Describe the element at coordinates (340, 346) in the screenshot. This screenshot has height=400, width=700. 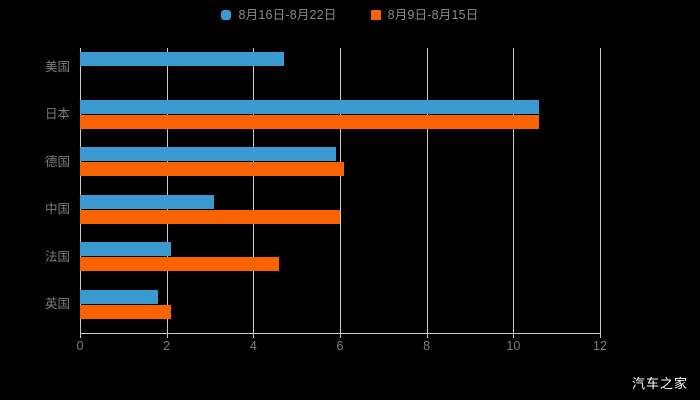
I see `x-tick-label-6: 6` at that location.